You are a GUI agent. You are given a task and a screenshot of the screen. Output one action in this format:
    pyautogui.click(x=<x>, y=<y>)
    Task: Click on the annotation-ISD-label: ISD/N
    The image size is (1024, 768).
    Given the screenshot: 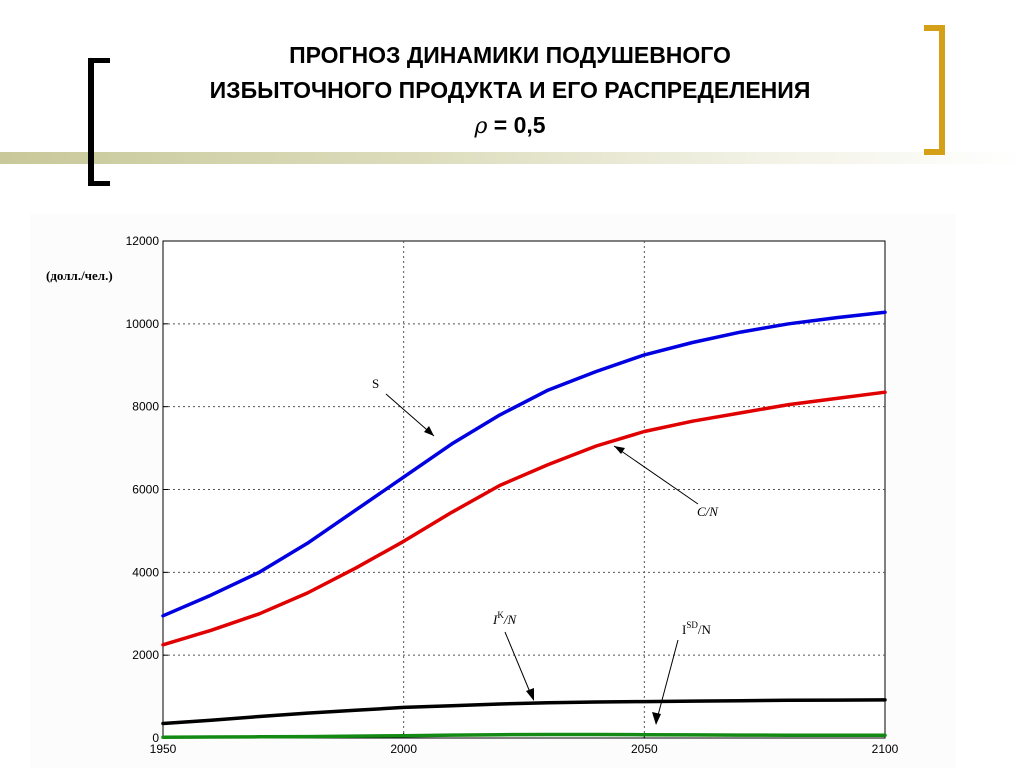 What is the action you would take?
    pyautogui.click(x=696, y=628)
    